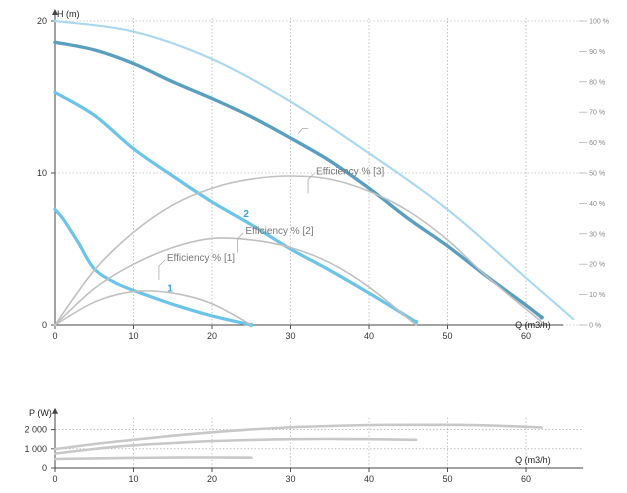 Image resolution: width=627 pixels, height=493 pixels. What do you see at coordinates (597, 234) in the screenshot?
I see `right-axis-tick-label: 30 %` at bounding box center [597, 234].